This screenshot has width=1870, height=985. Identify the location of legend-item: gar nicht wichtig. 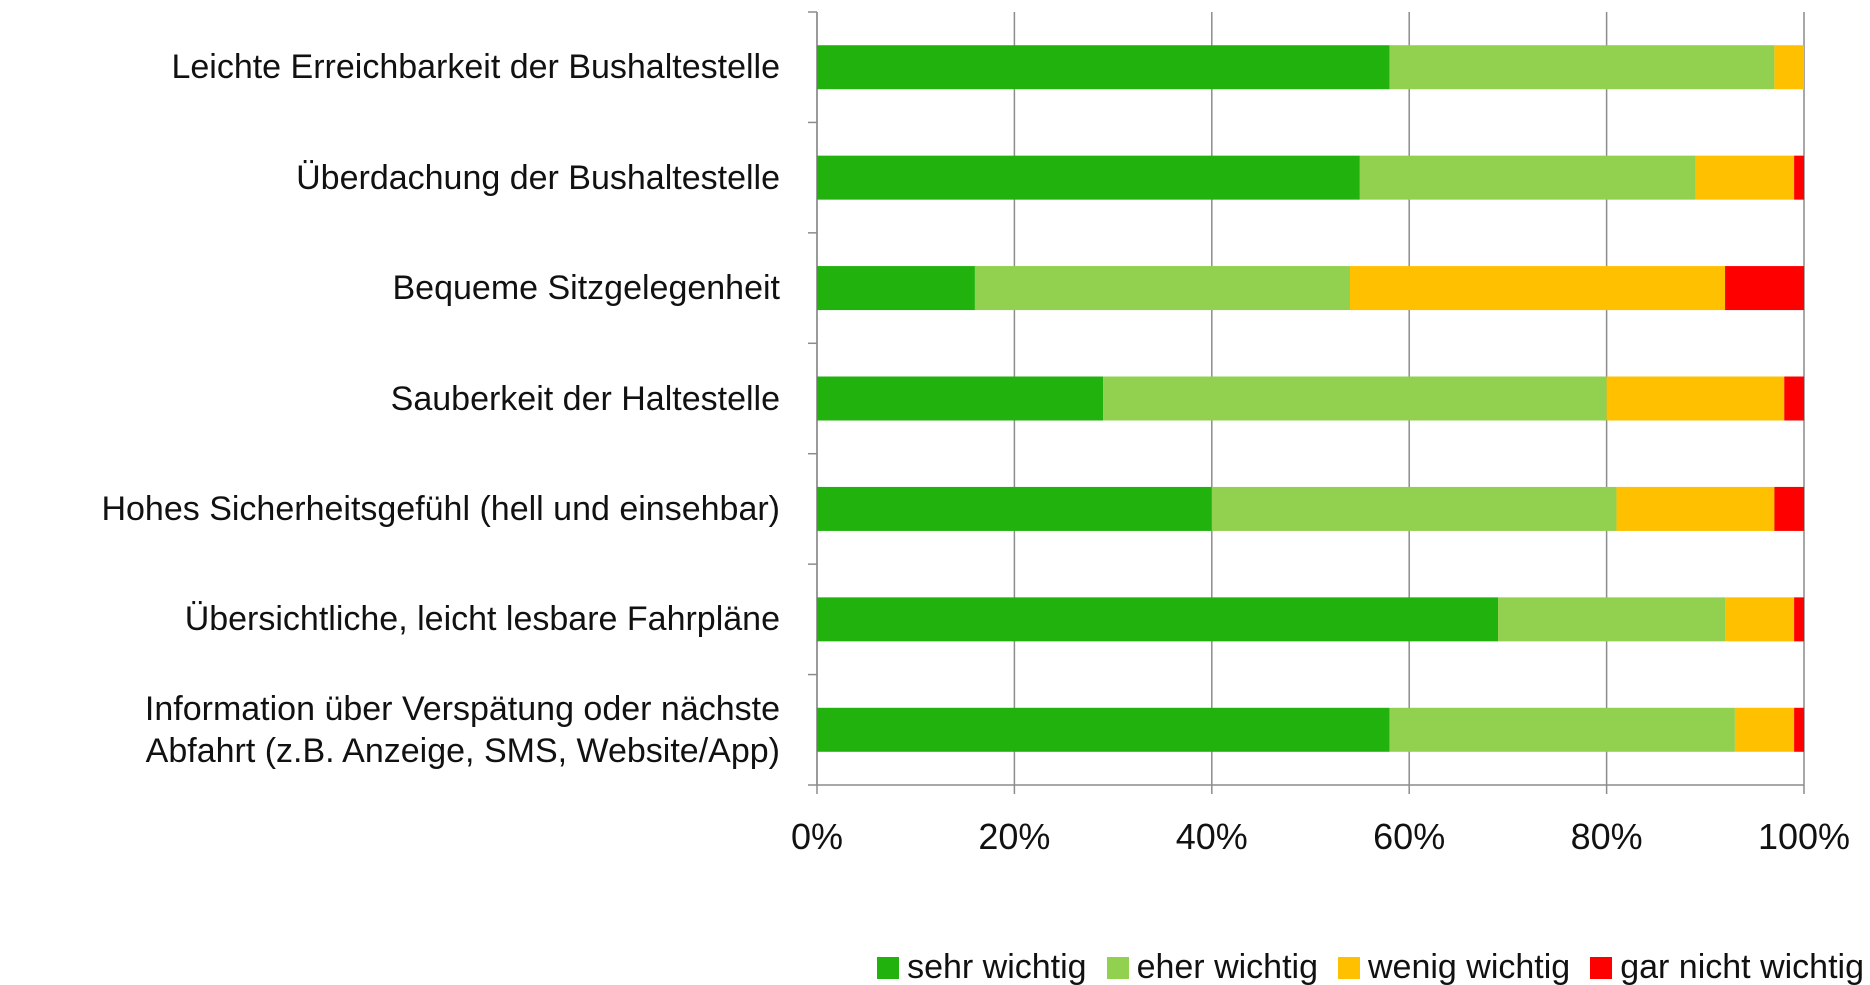
(1727, 966).